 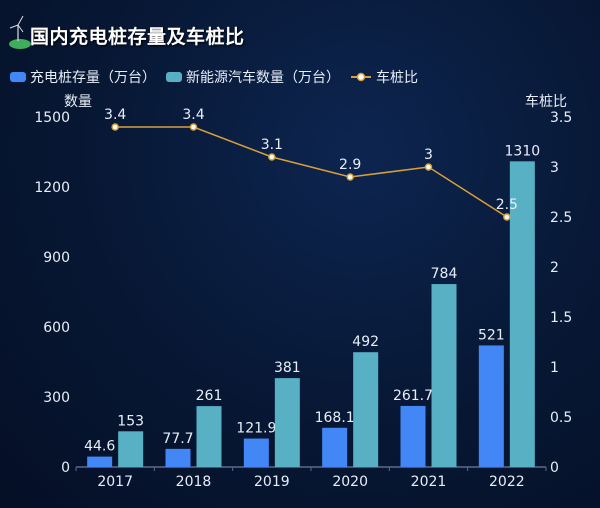 What do you see at coordinates (561, 218) in the screenshot?
I see `y2-tick-label: 2.5` at bounding box center [561, 218].